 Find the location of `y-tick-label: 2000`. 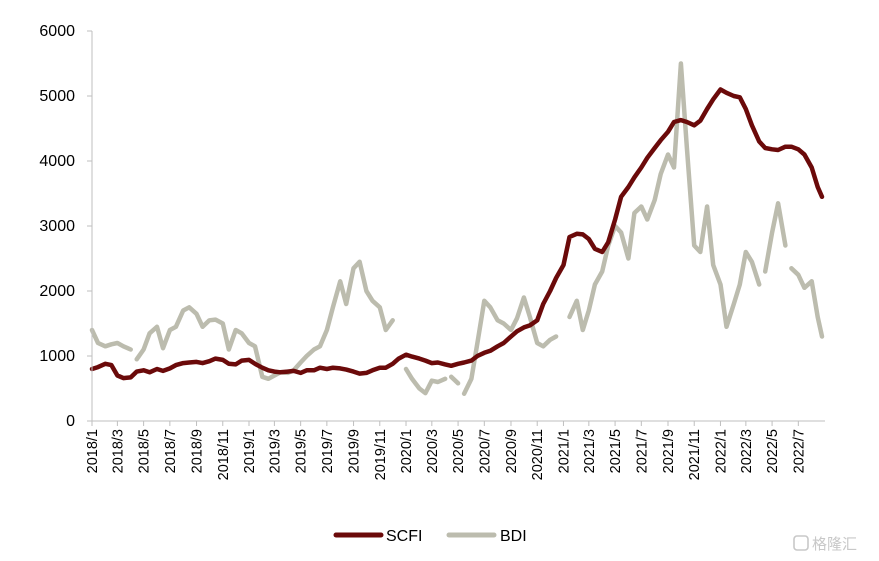

y-tick-label: 2000 is located at coordinates (57, 291).